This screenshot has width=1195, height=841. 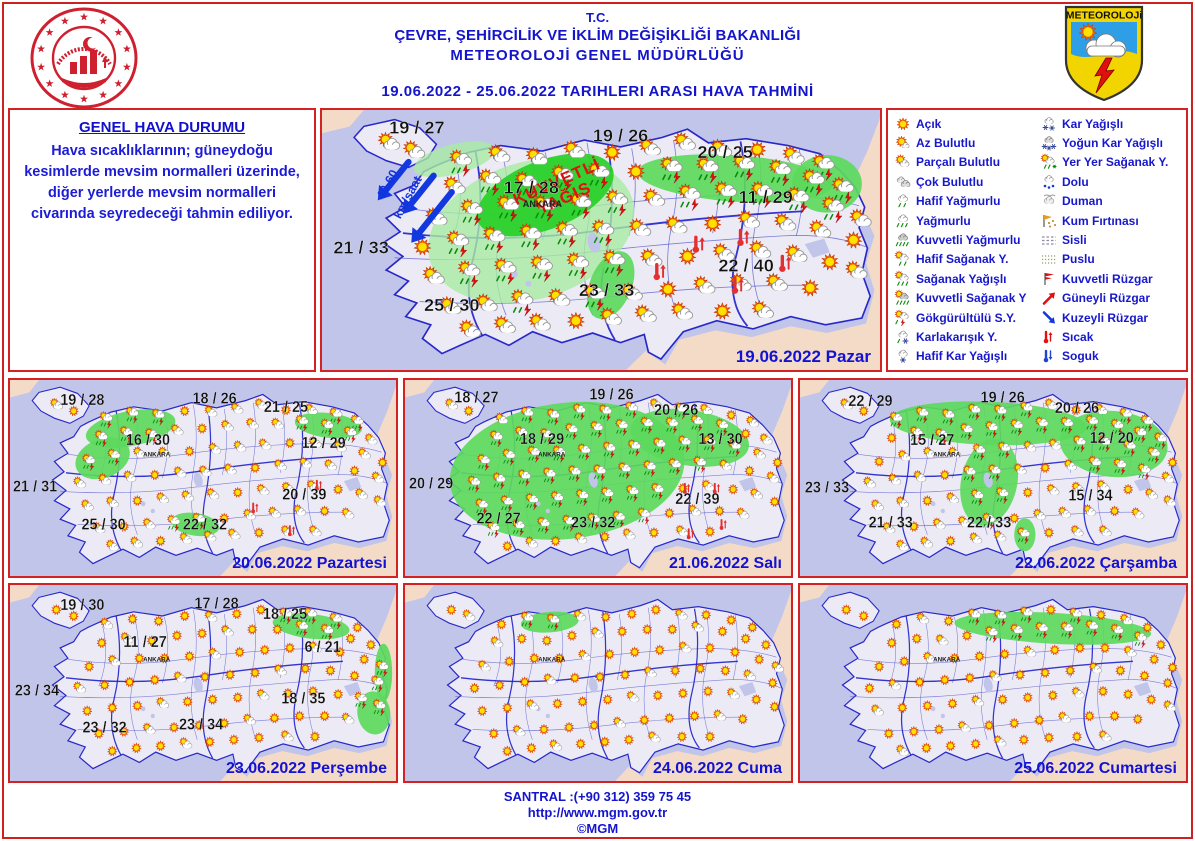 What do you see at coordinates (932, 441) in the screenshot?
I see `svg-text: 15 / 27` at bounding box center [932, 441].